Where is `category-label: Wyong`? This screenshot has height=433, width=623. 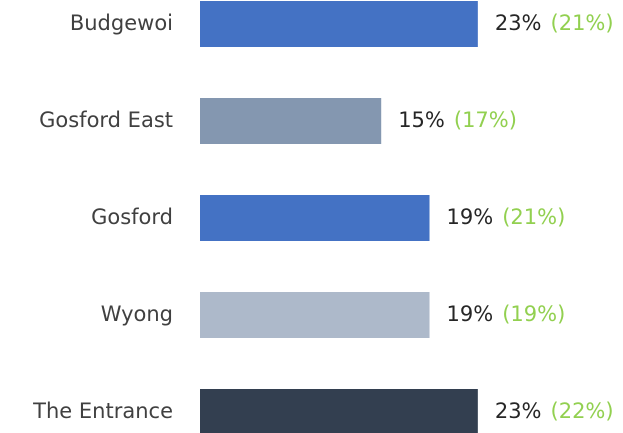
category-label: Wyong is located at coordinates (137, 314).